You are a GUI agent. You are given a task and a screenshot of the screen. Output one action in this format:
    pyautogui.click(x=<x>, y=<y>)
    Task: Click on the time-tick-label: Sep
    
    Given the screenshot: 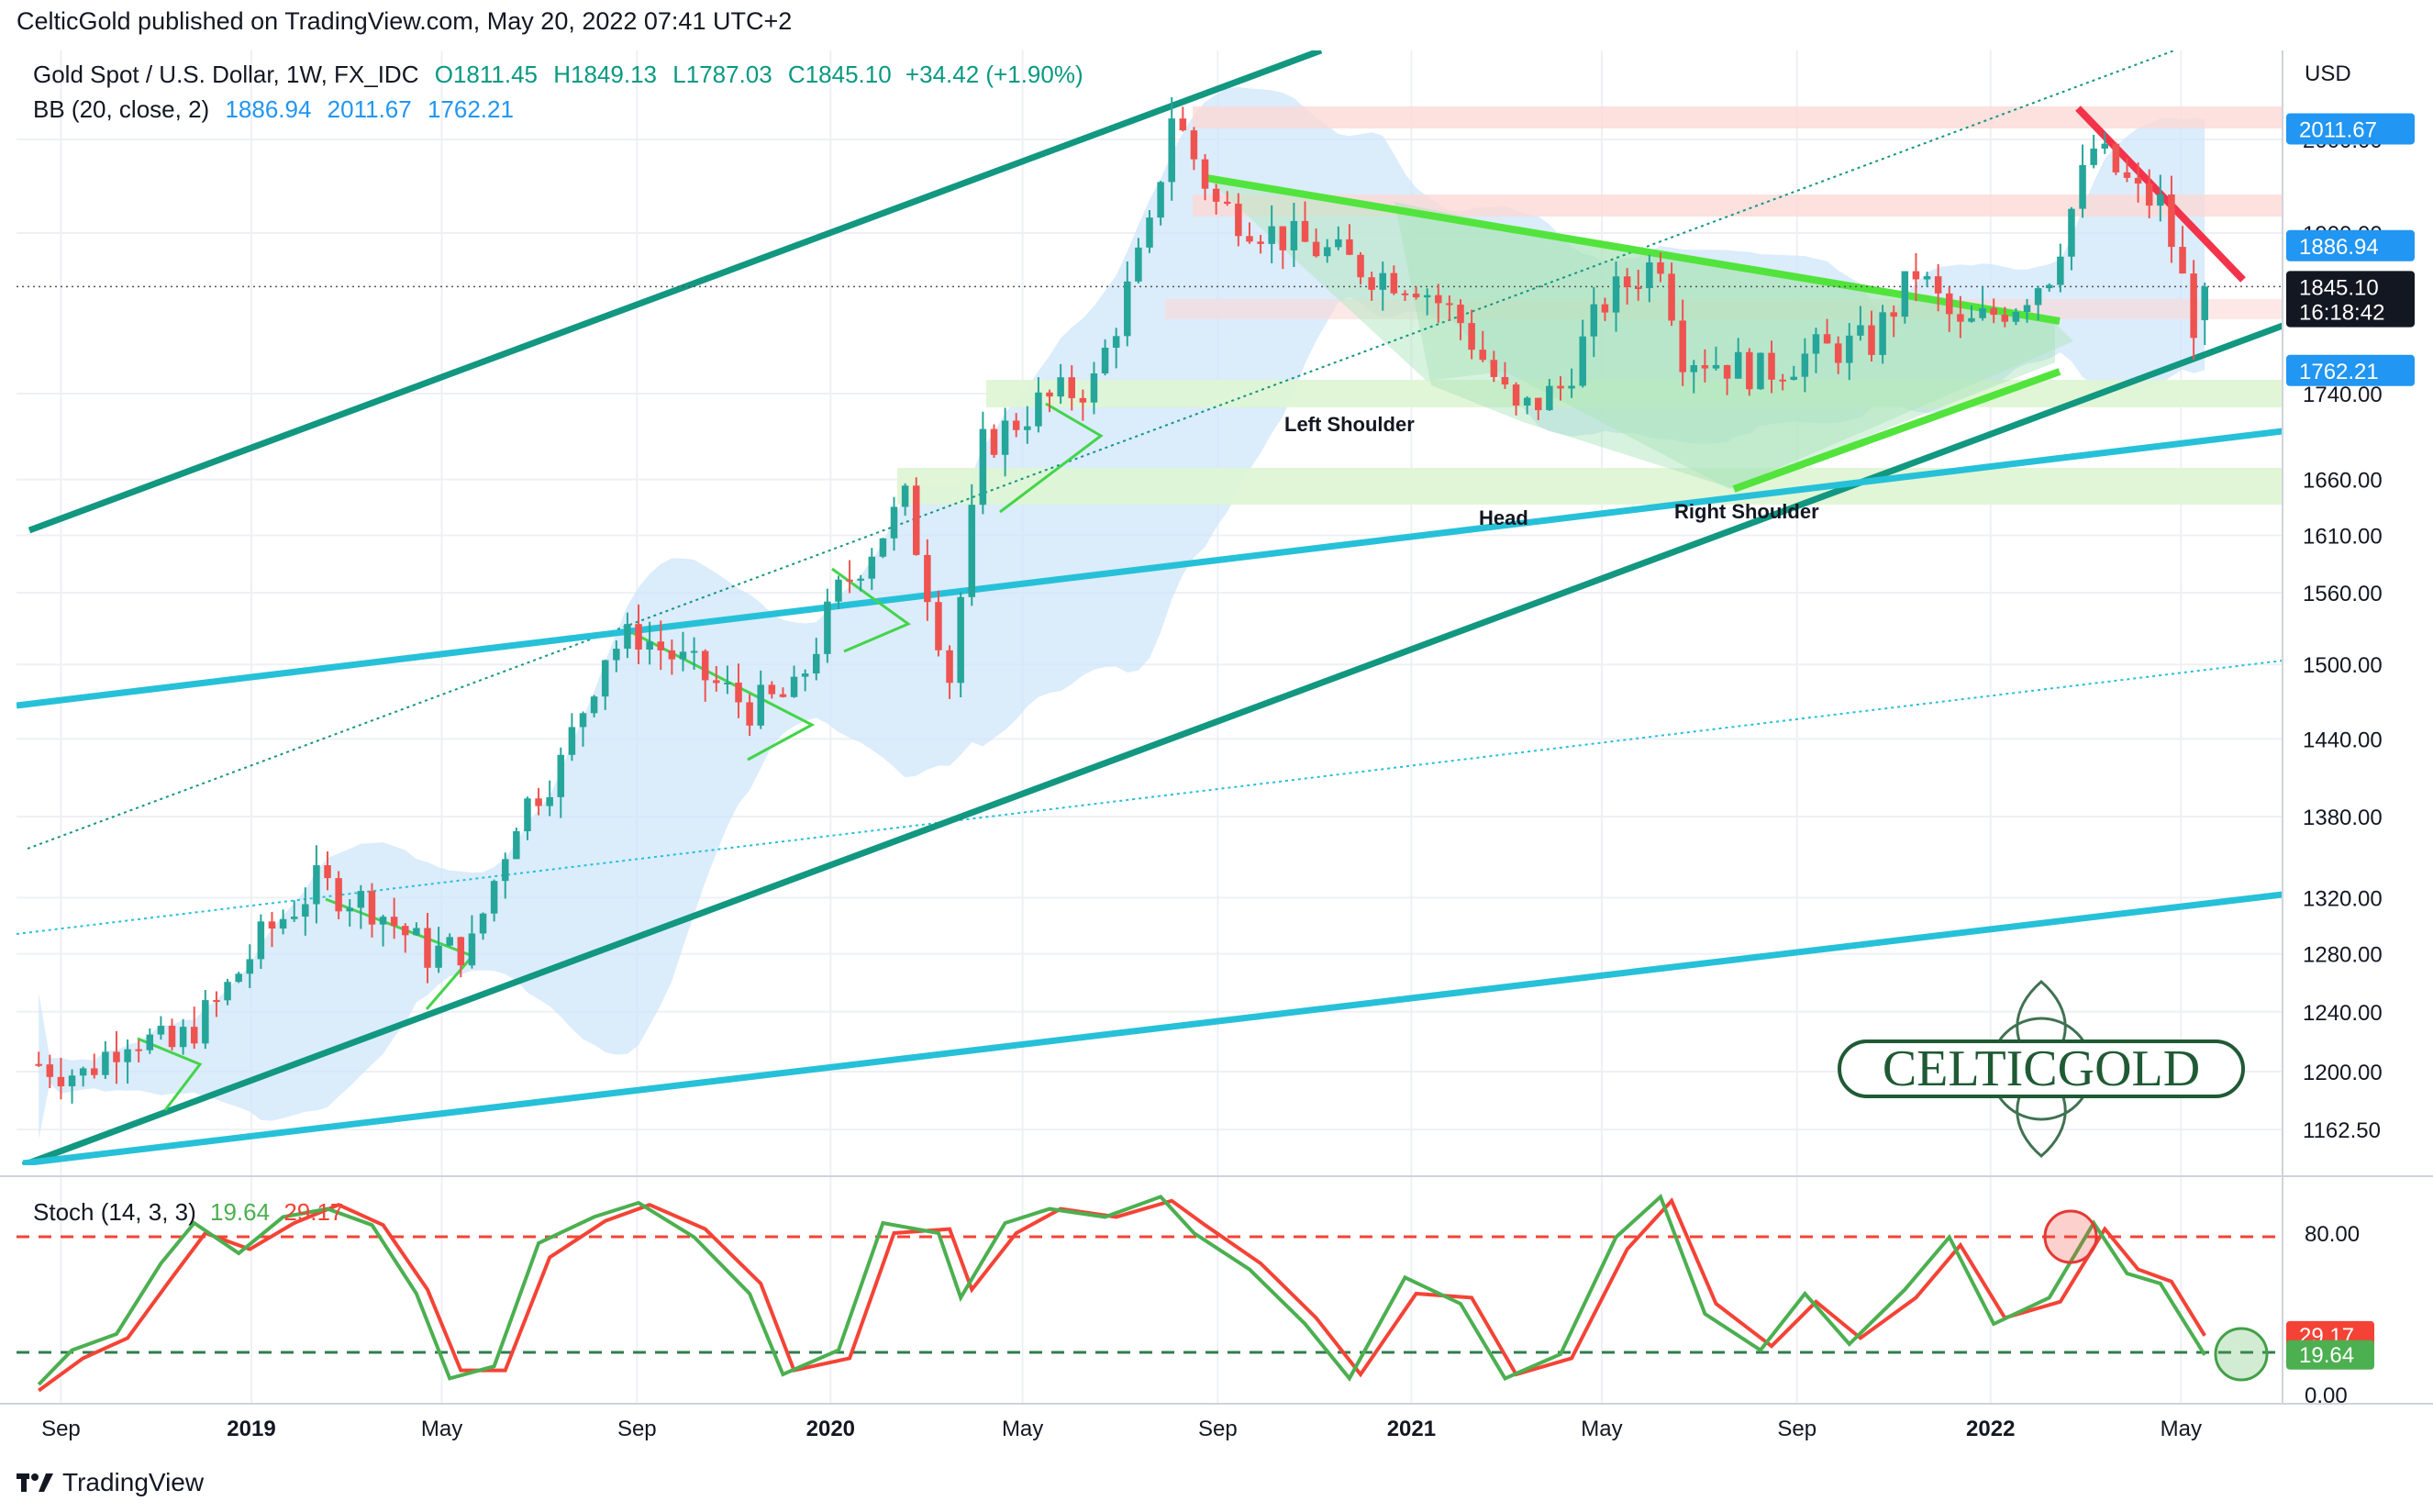 What is the action you would take?
    pyautogui.click(x=1796, y=1429)
    